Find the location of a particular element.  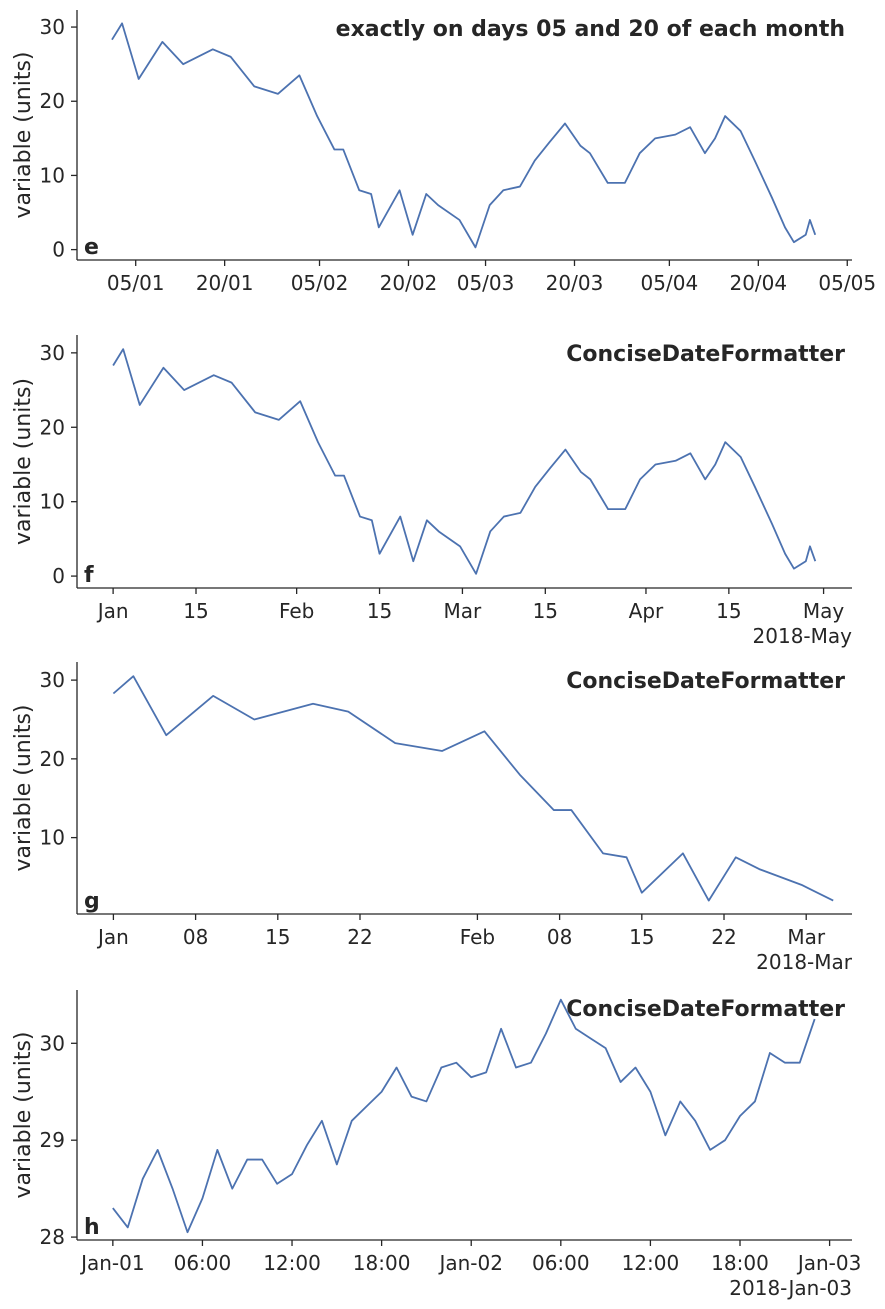

x-tick-label: 20/04 is located at coordinates (758, 283).